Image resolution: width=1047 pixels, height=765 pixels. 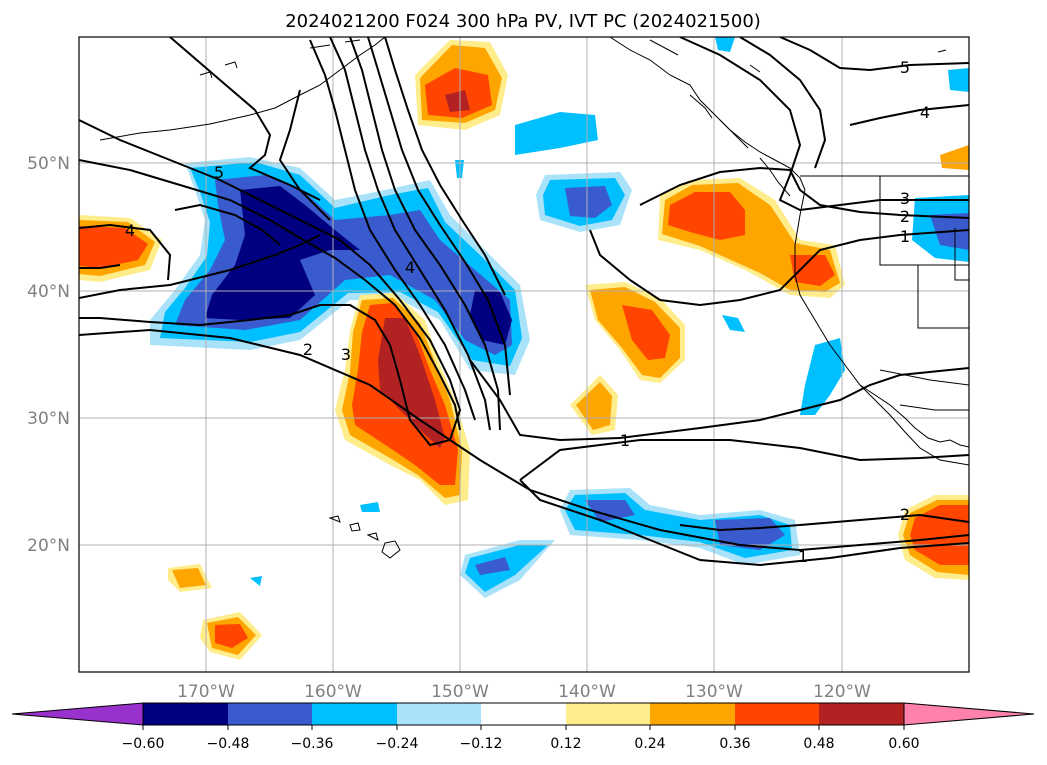 What do you see at coordinates (143, 744) in the screenshot?
I see `colorbar-tick-label: −0.60` at bounding box center [143, 744].